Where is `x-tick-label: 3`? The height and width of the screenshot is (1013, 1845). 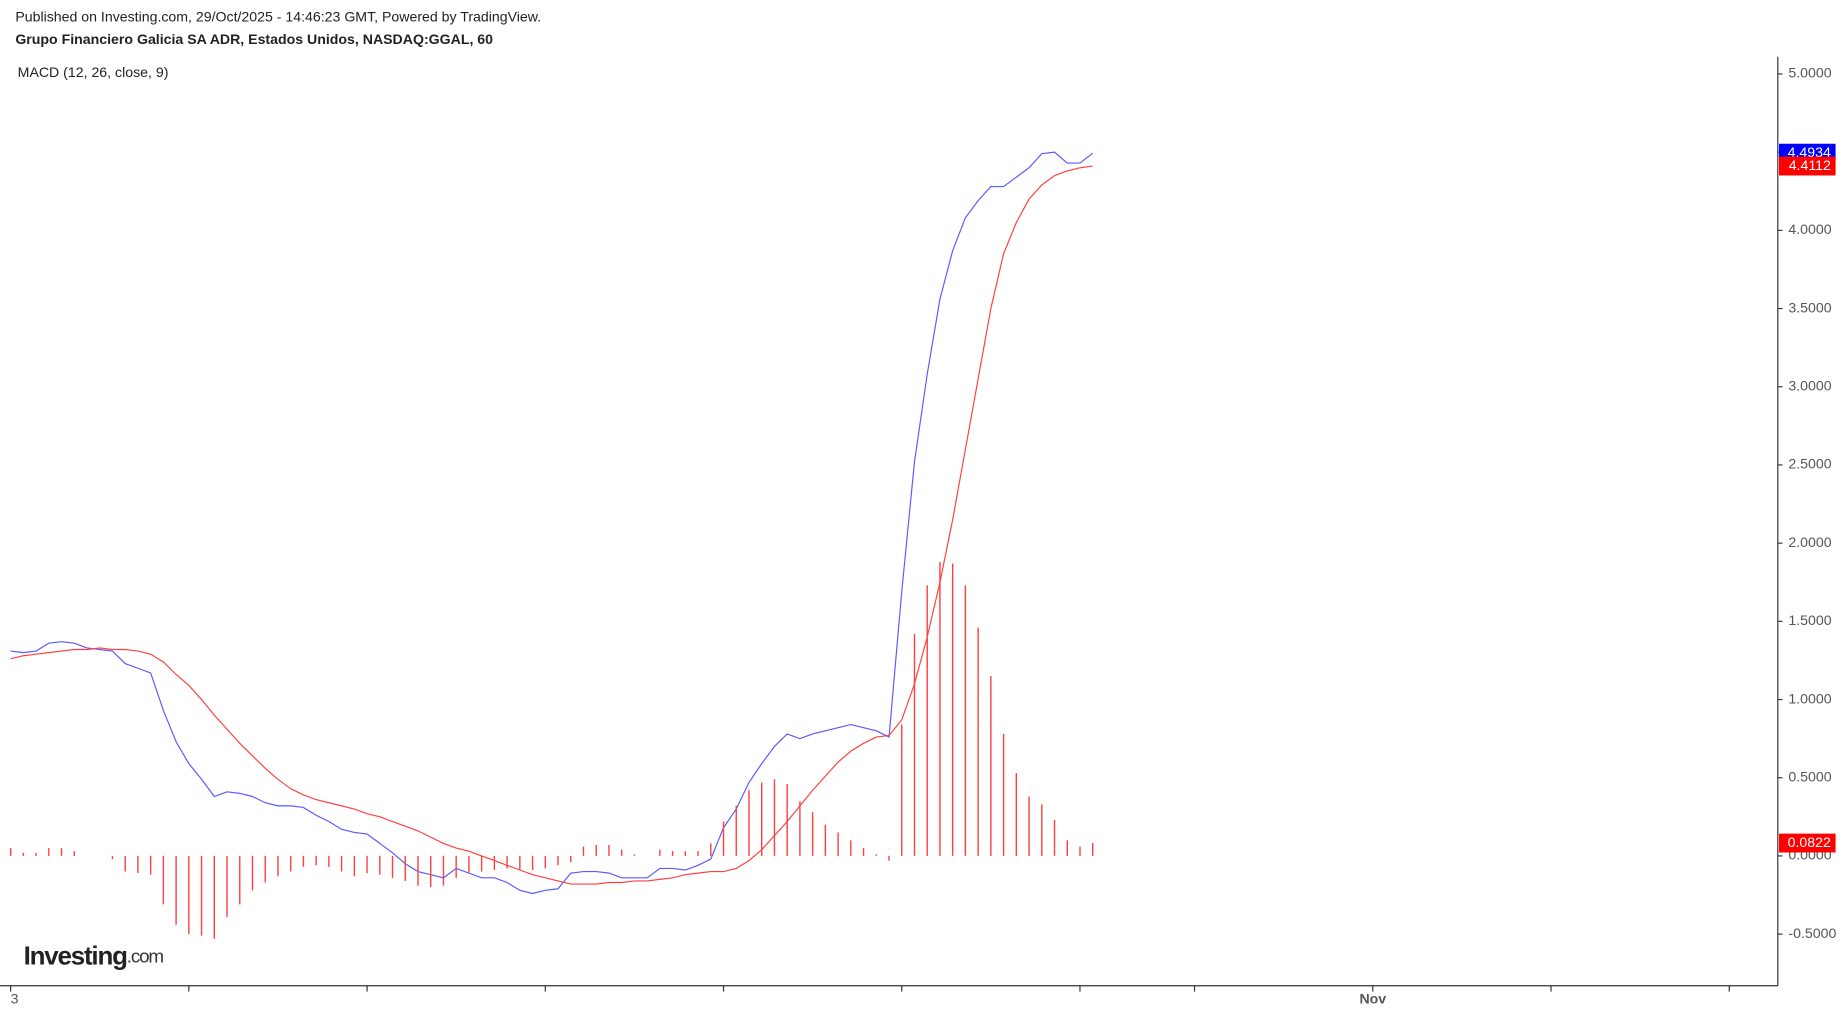 x-tick-label: 3 is located at coordinates (15, 999).